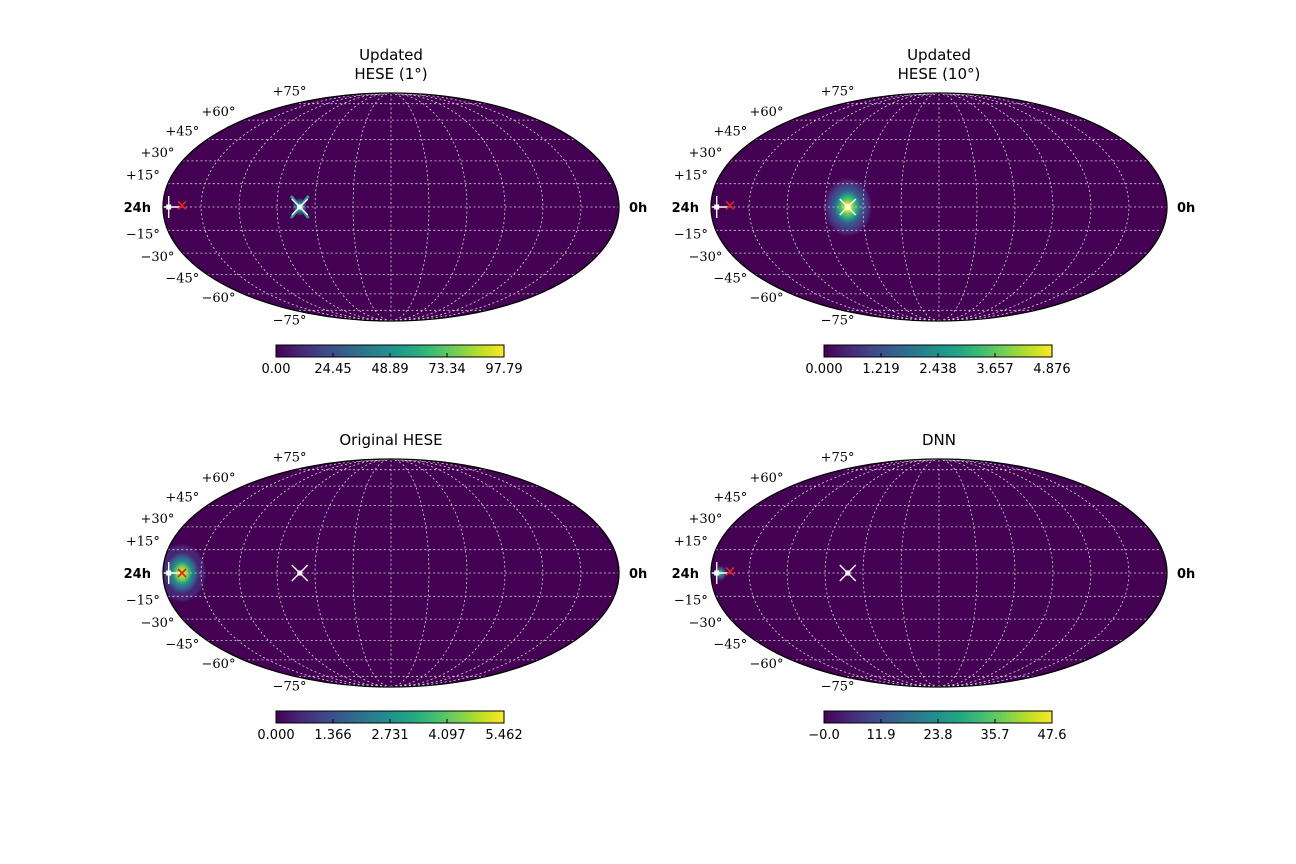  What do you see at coordinates (995, 735) in the screenshot?
I see `colorbar-tick-label: 35.7` at bounding box center [995, 735].